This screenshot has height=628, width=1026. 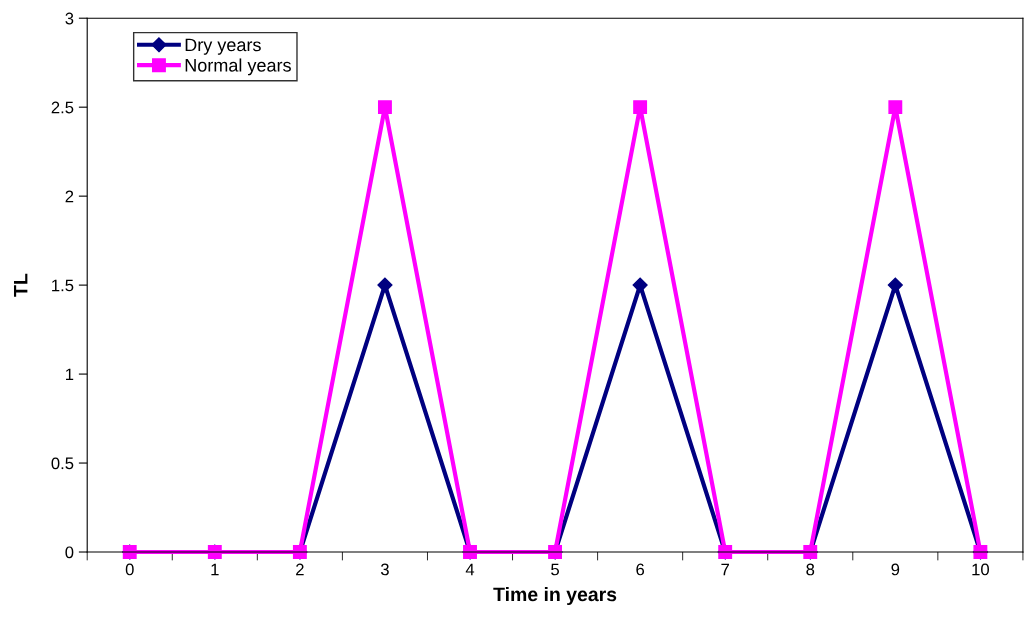 What do you see at coordinates (555, 596) in the screenshot?
I see `x-axis-title: Time in years` at bounding box center [555, 596].